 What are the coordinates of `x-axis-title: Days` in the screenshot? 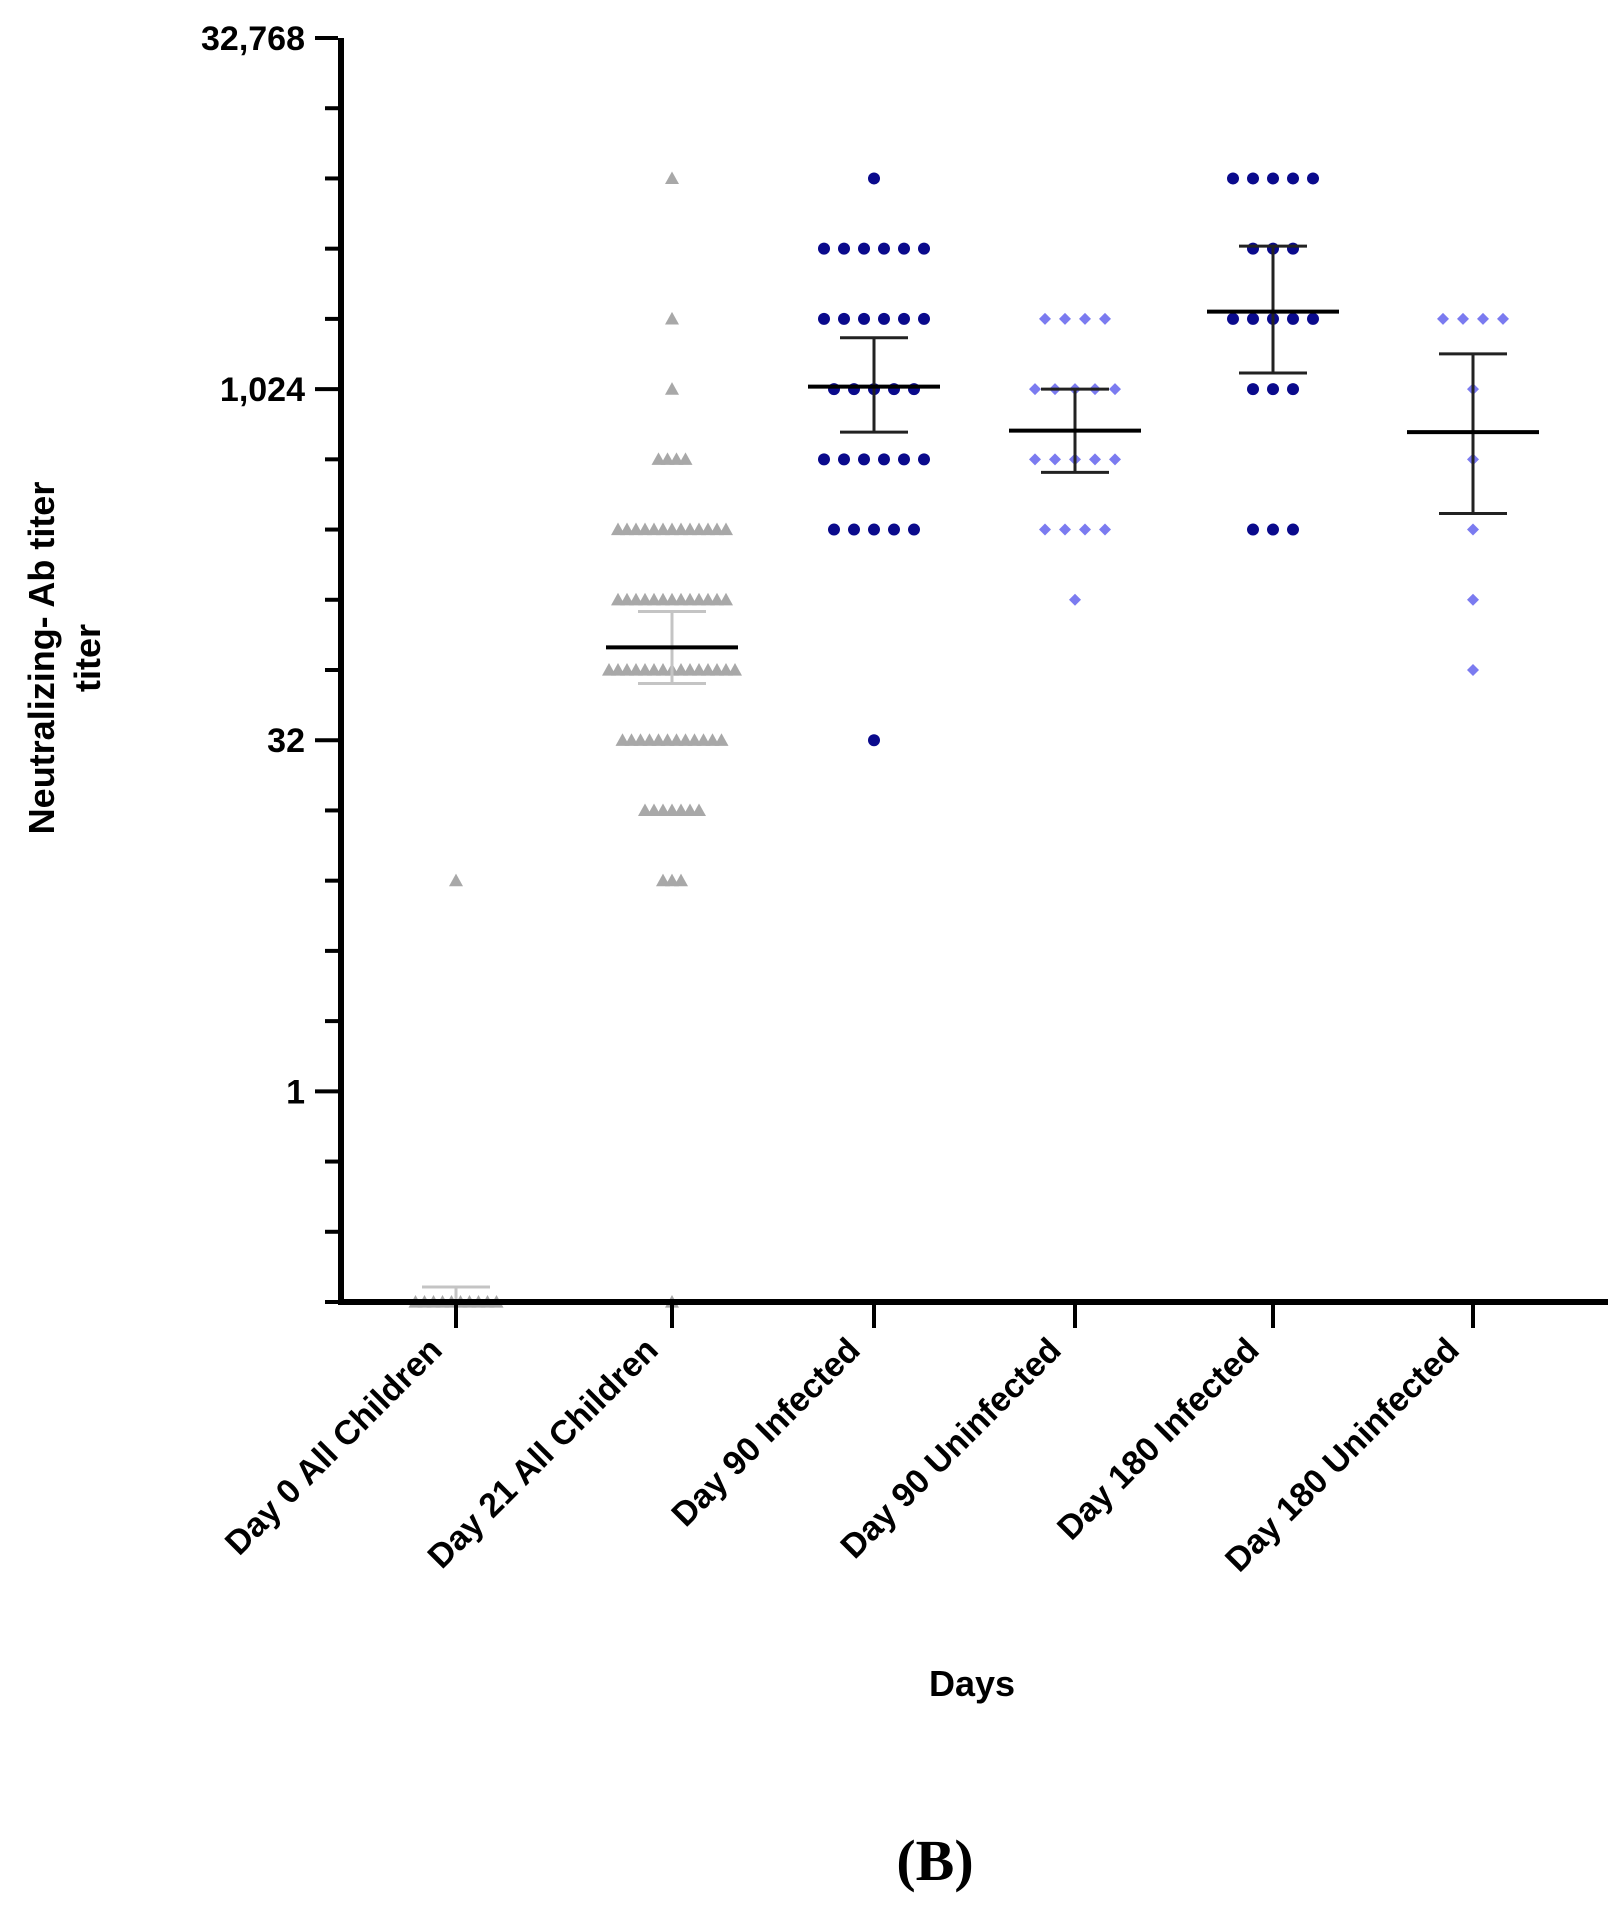 It's located at (972, 1683).